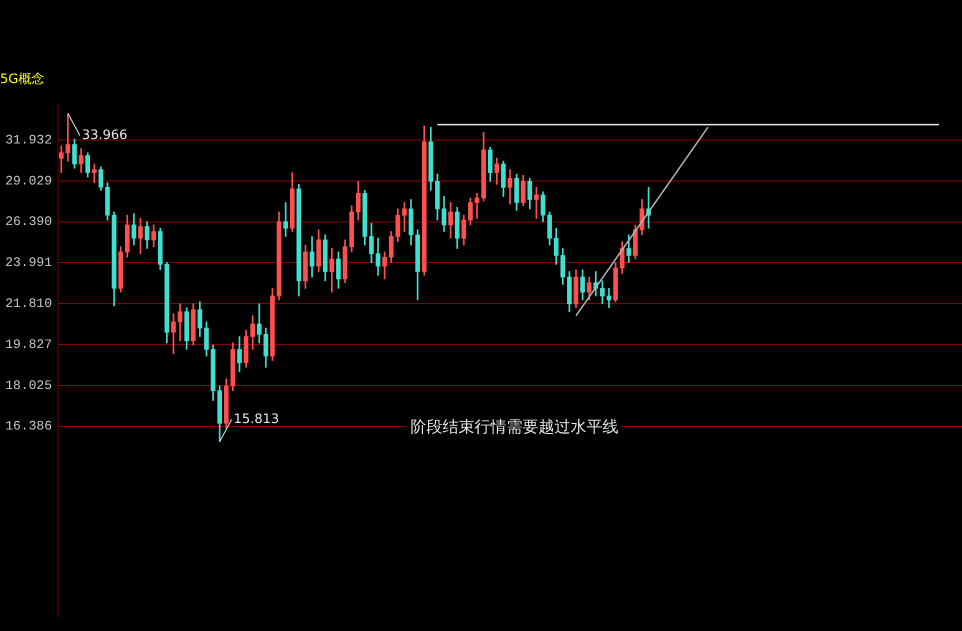  Describe the element at coordinates (28, 222) in the screenshot. I see `y-tick-label: 26.390` at that location.